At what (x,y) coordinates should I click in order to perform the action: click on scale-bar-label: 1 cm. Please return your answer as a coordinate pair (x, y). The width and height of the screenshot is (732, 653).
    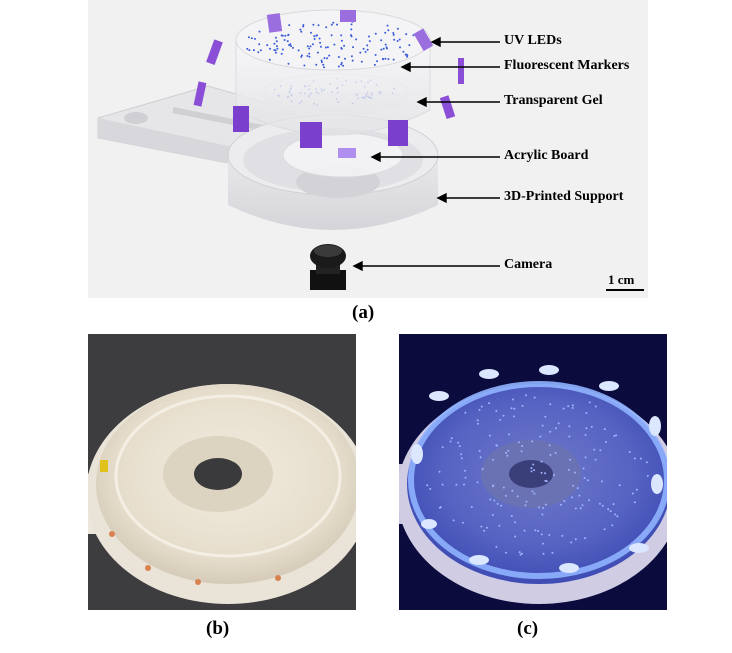
    Looking at the image, I should click on (621, 279).